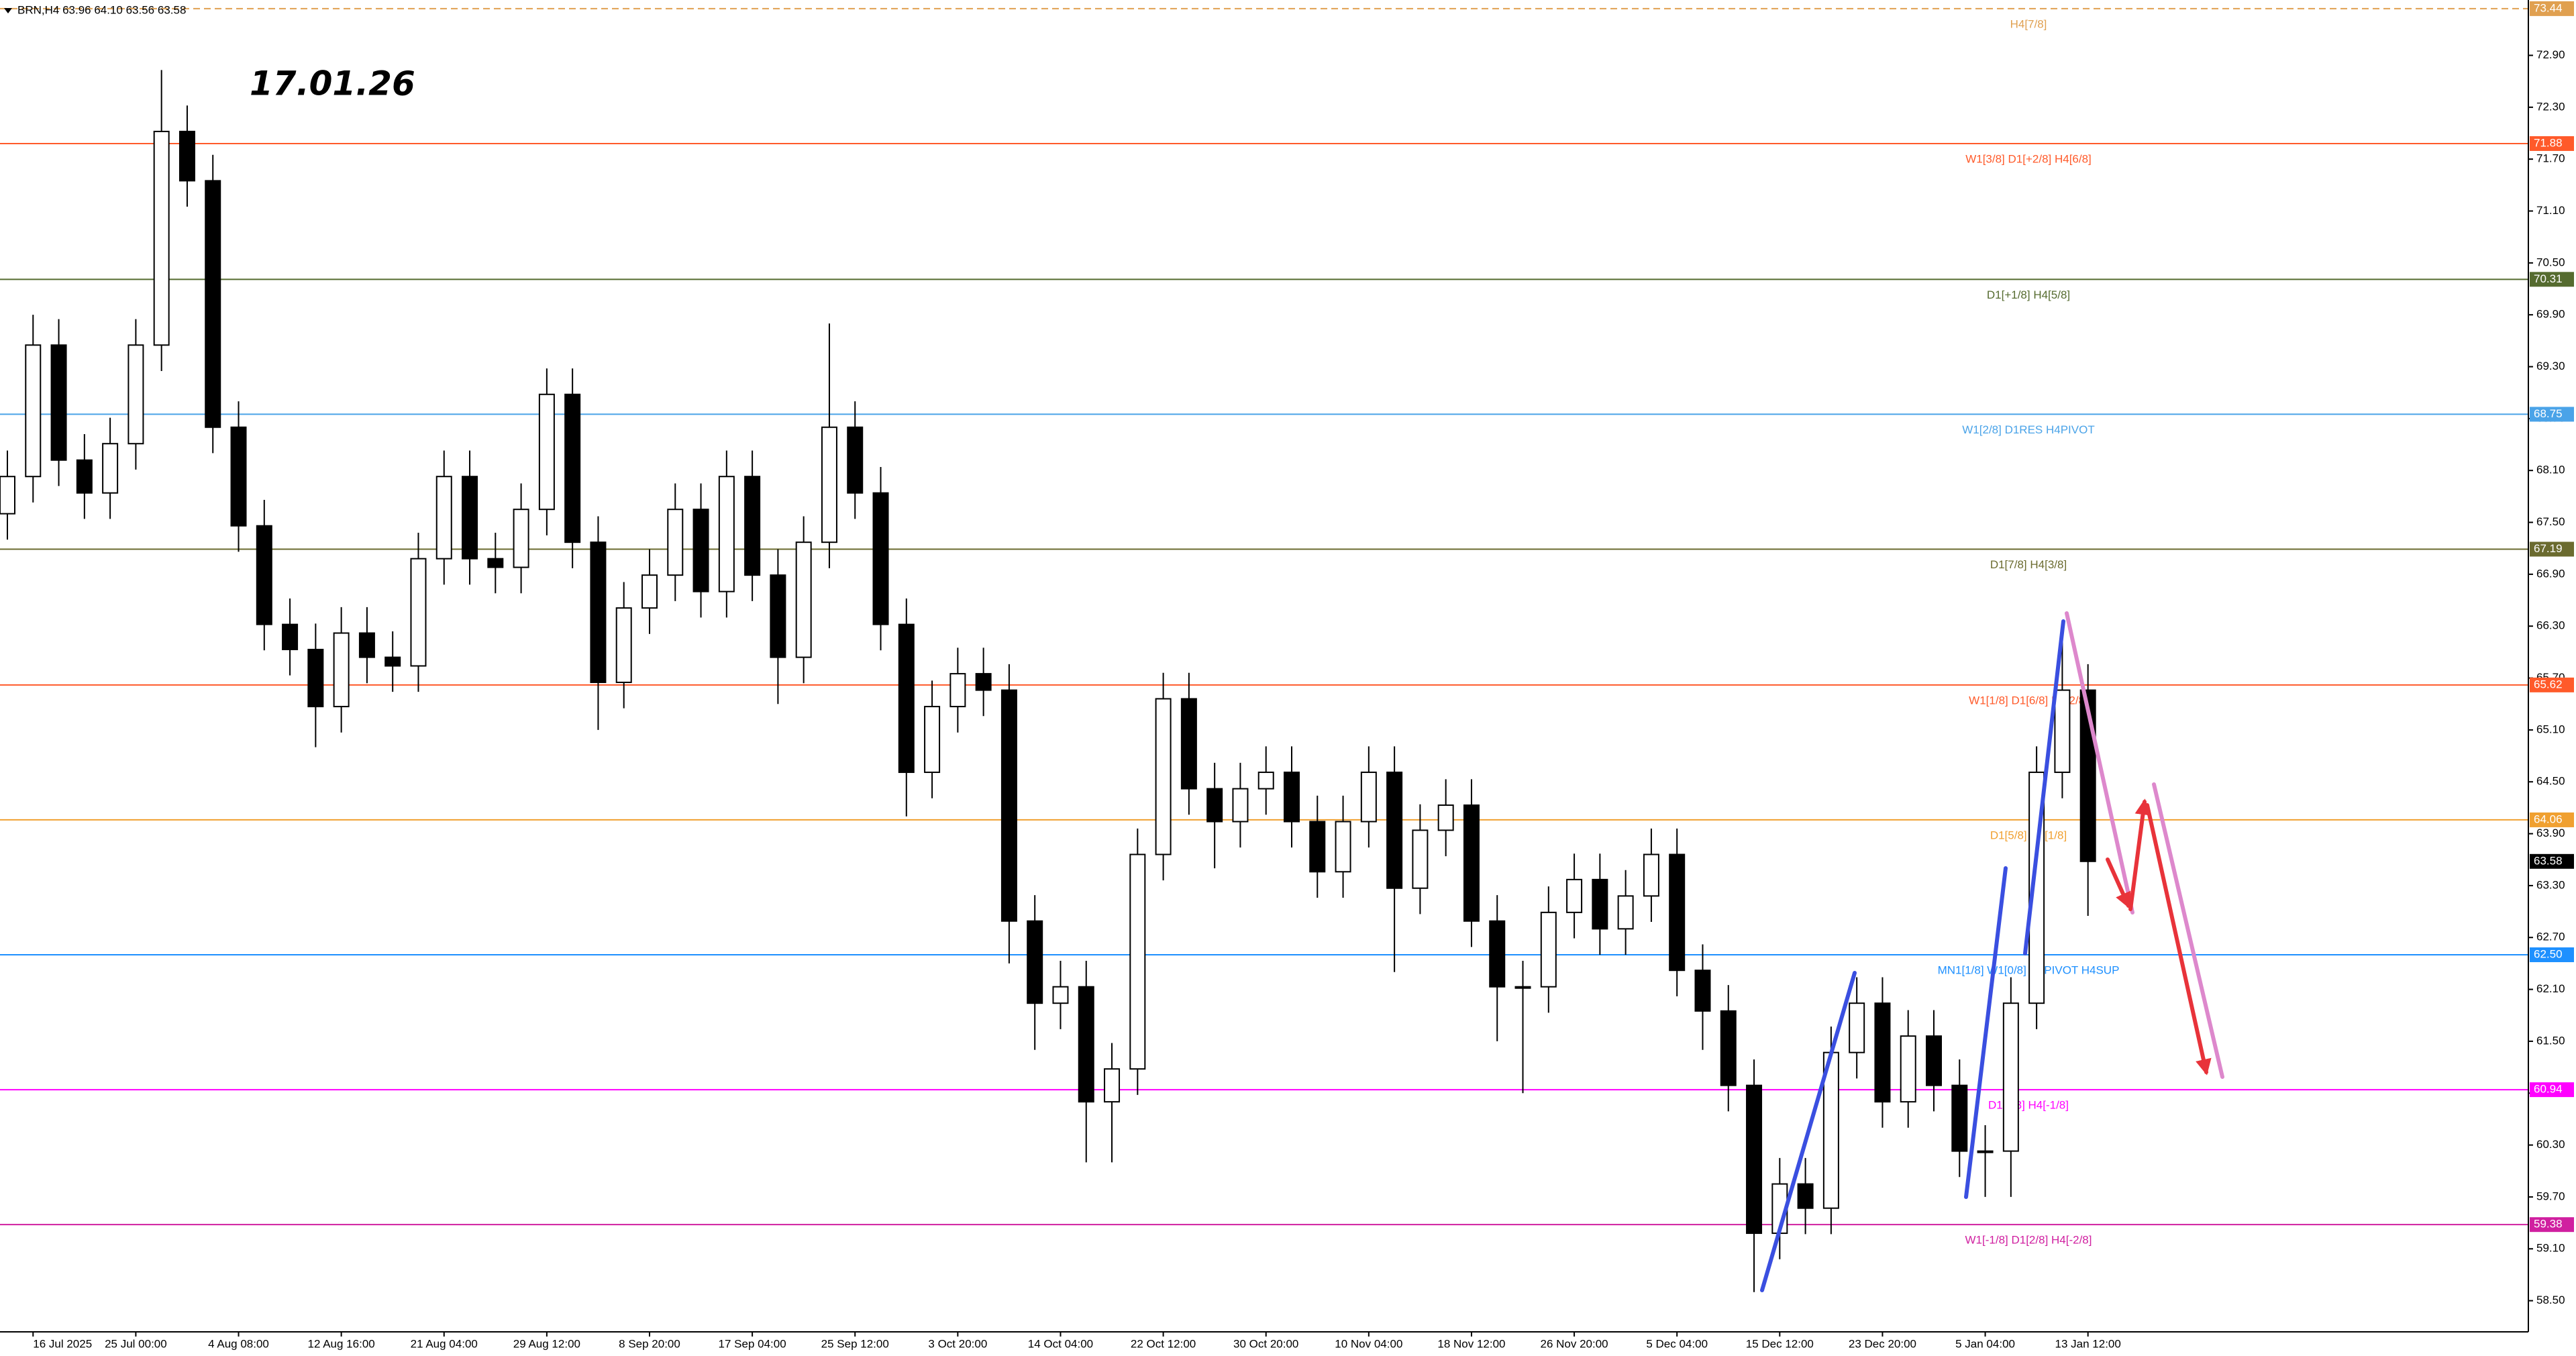 This screenshot has height=1356, width=2576. Describe the element at coordinates (2550, 106) in the screenshot. I see `y-tick-label: 72.30` at that location.